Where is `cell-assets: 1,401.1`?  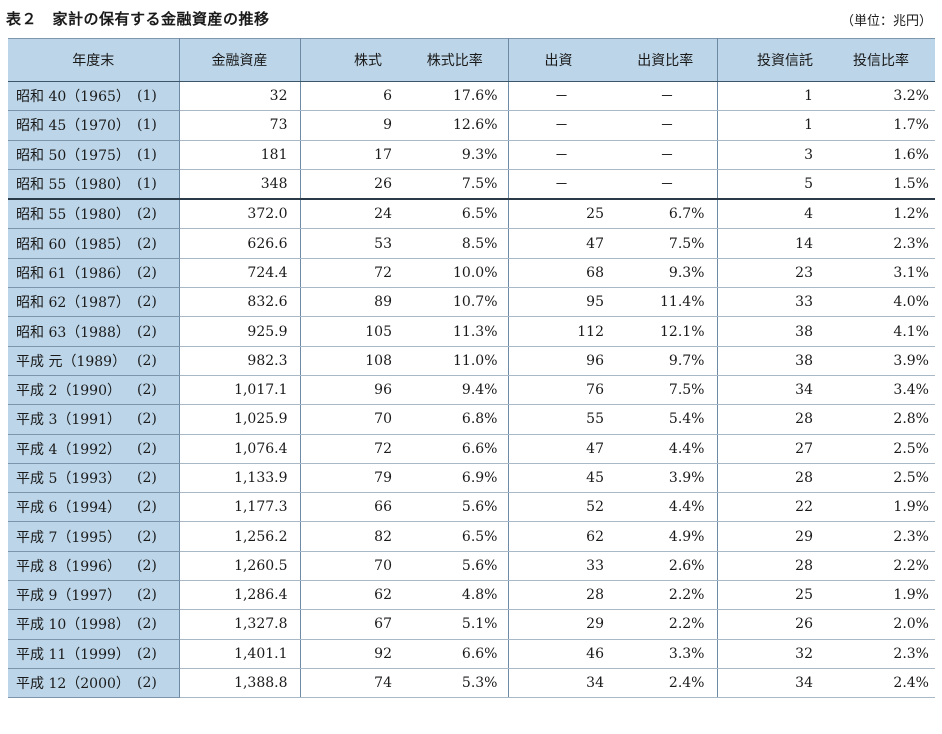
cell-assets: 1,401.1 is located at coordinates (240, 654).